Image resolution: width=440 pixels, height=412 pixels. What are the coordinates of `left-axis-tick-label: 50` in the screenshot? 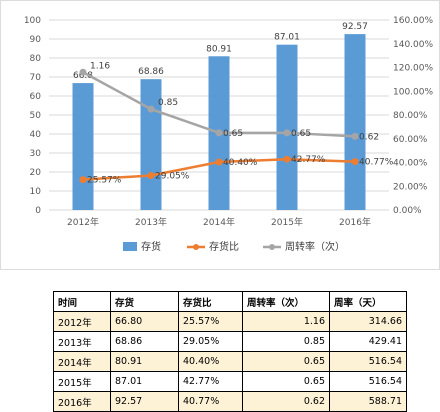 It's located at (36, 116).